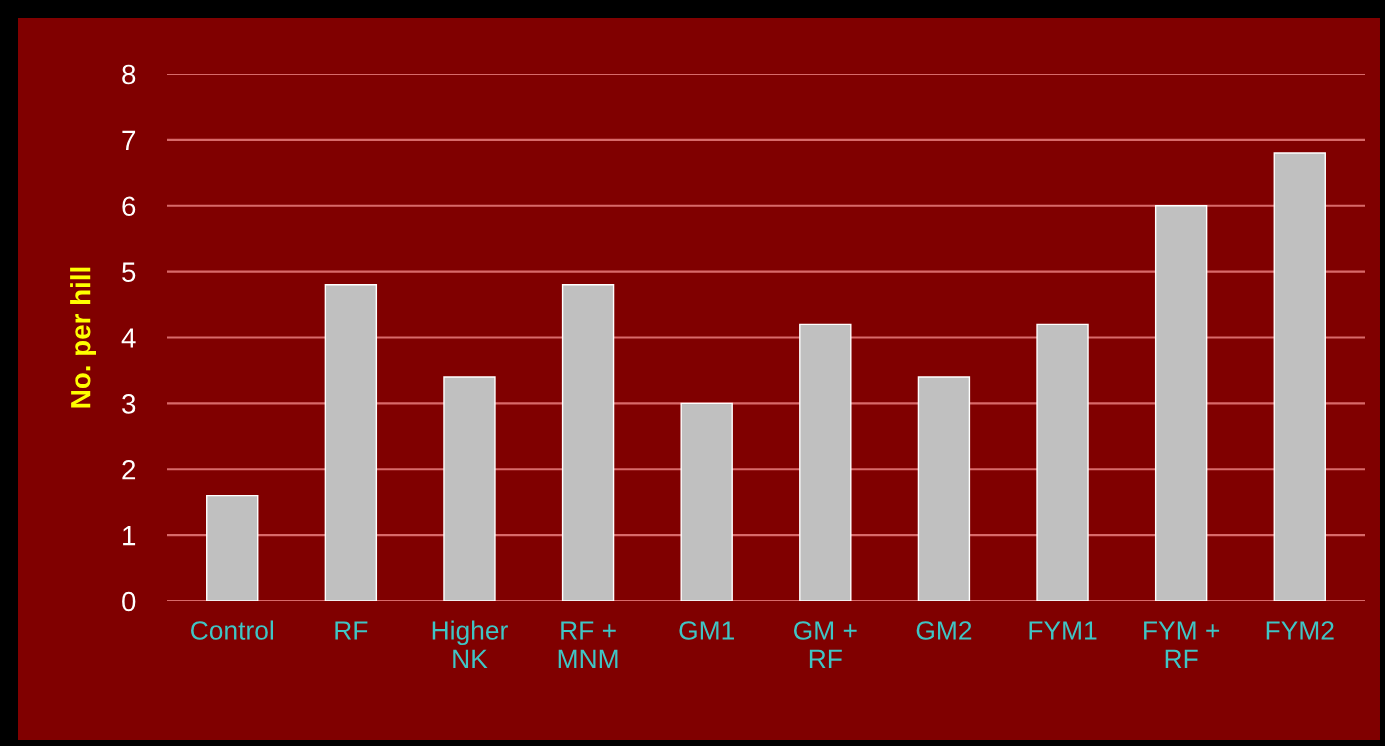  What do you see at coordinates (1182, 644) in the screenshot?
I see `x-tick-label: FYM + RF` at bounding box center [1182, 644].